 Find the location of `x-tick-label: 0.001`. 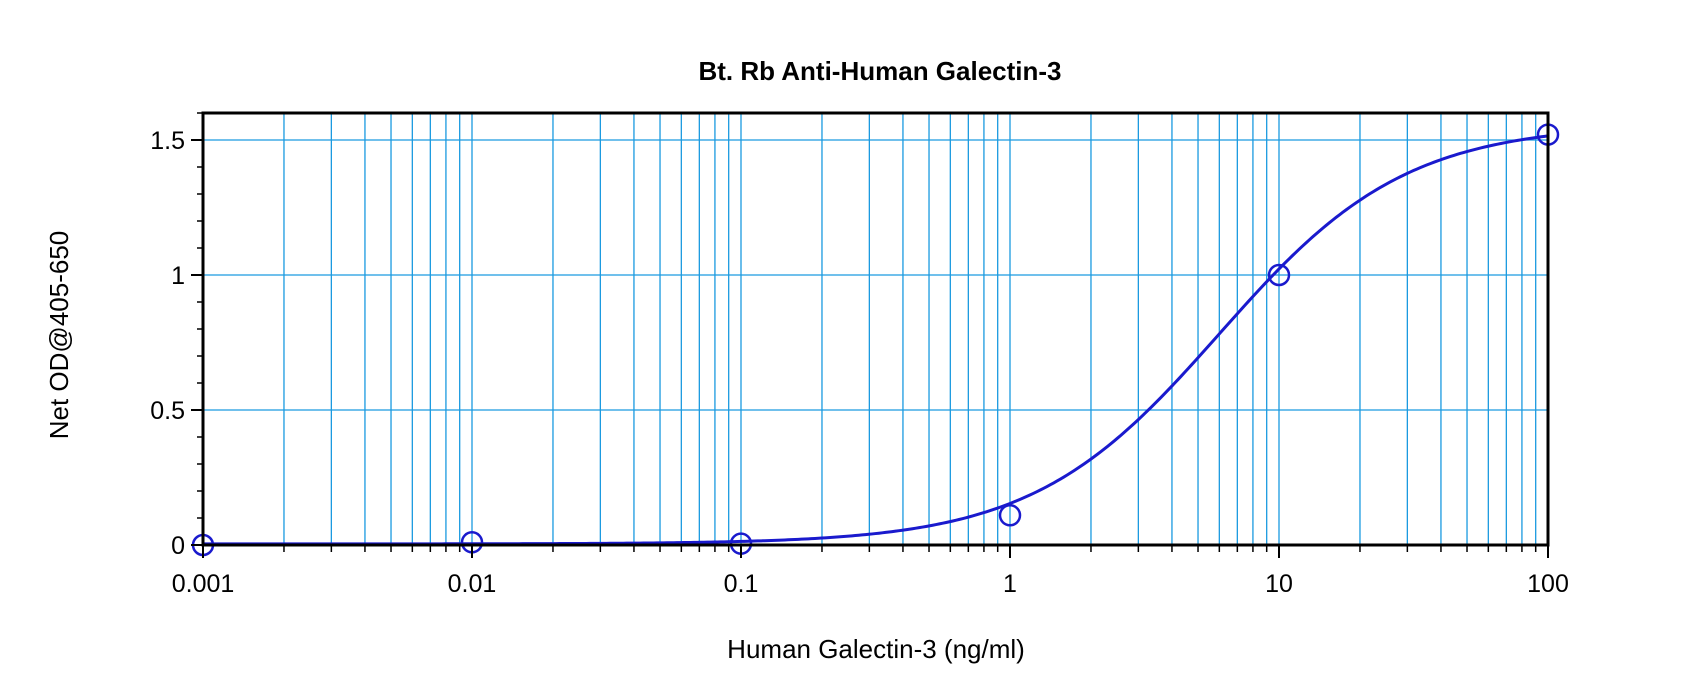

x-tick-label: 0.001 is located at coordinates (203, 584).